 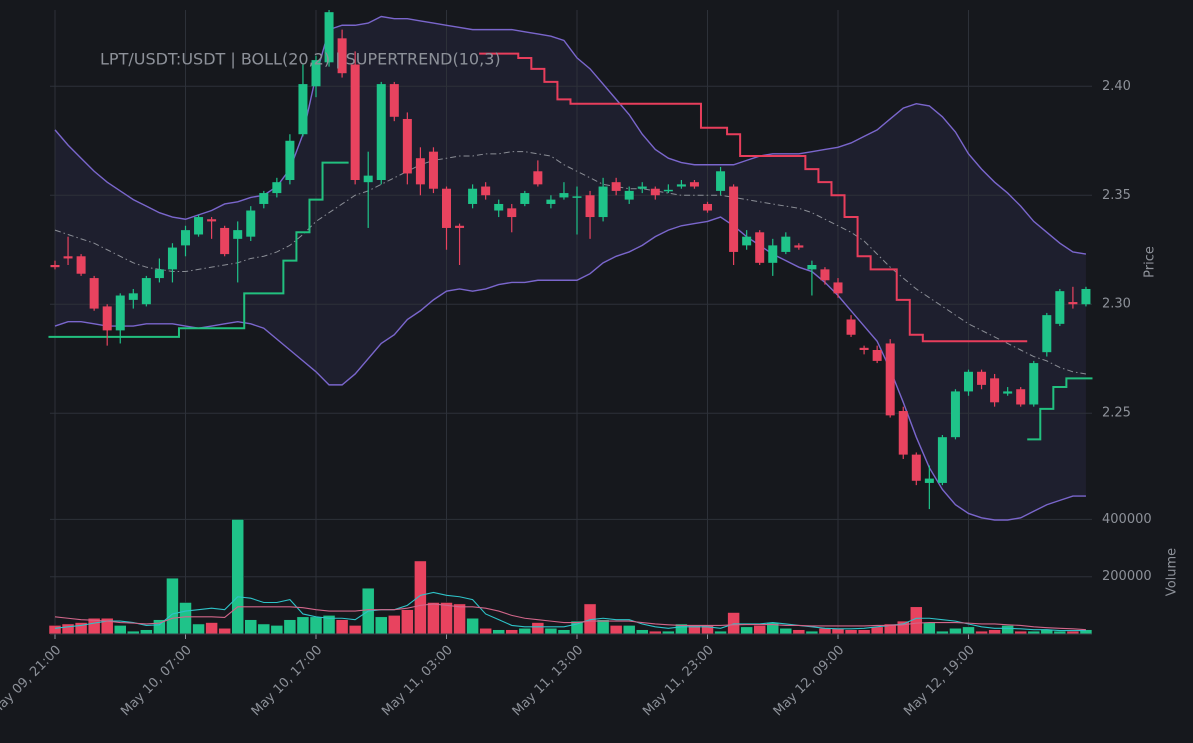 What do you see at coordinates (1172, 572) in the screenshot?
I see `y-axis-label: Volume` at bounding box center [1172, 572].